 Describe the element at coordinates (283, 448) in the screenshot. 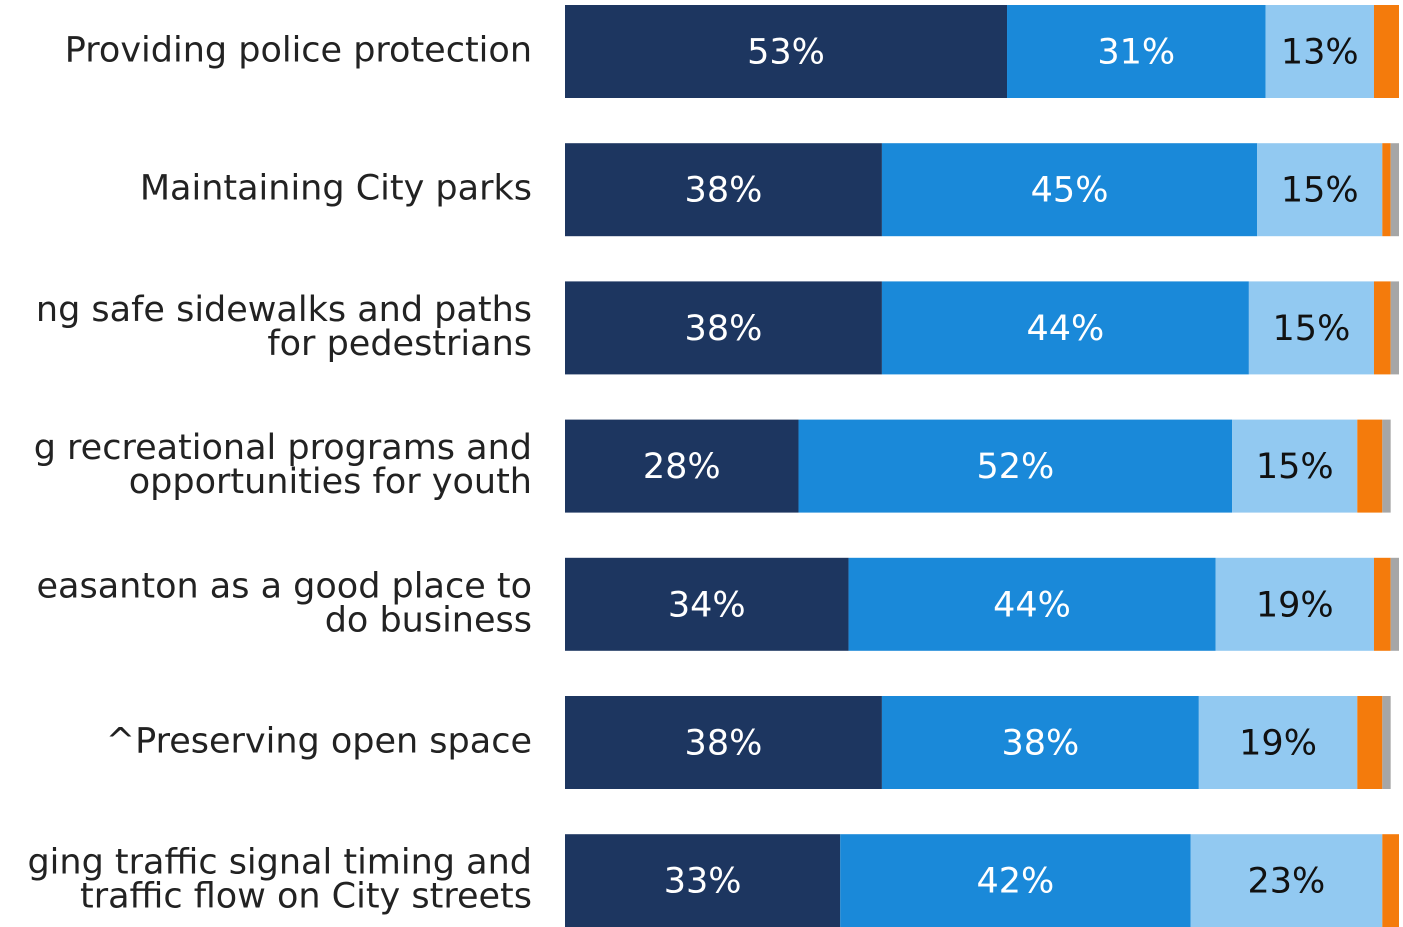

I see `category-label: g recreational programs and` at that location.